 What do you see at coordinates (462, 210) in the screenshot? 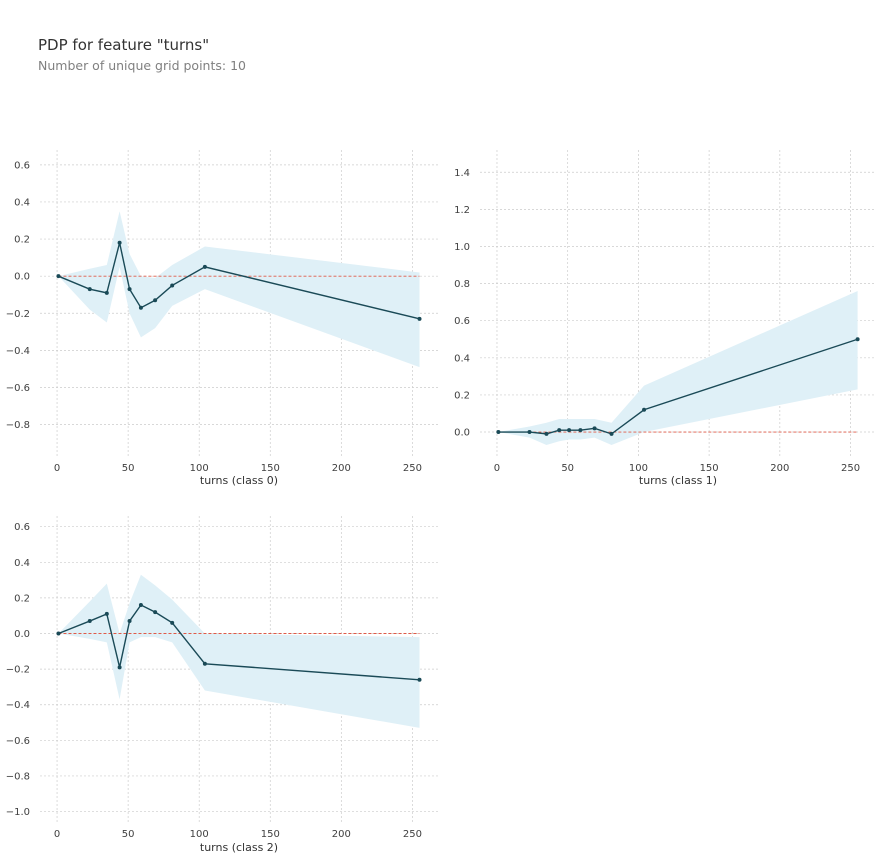
I see `y-tick-label: 1.2` at bounding box center [462, 210].